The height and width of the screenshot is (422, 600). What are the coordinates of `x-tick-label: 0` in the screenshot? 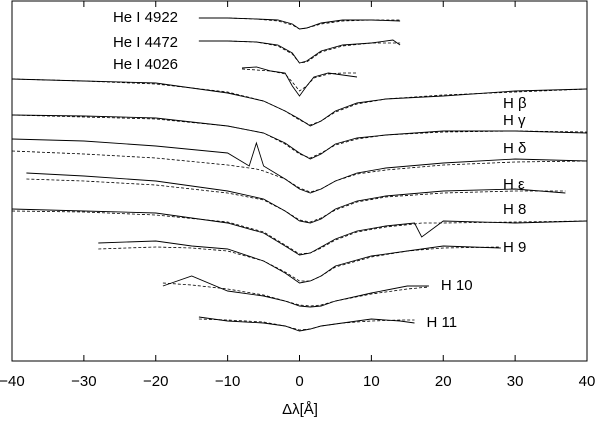 It's located at (299, 381).